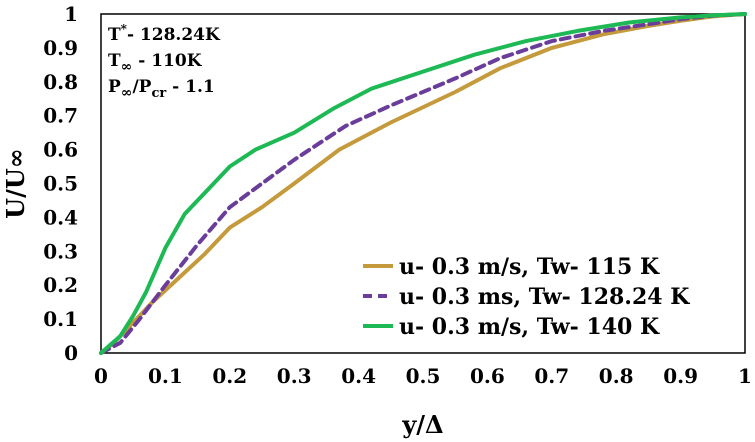  I want to click on x-tick-label: 0.8, so click(616, 376).